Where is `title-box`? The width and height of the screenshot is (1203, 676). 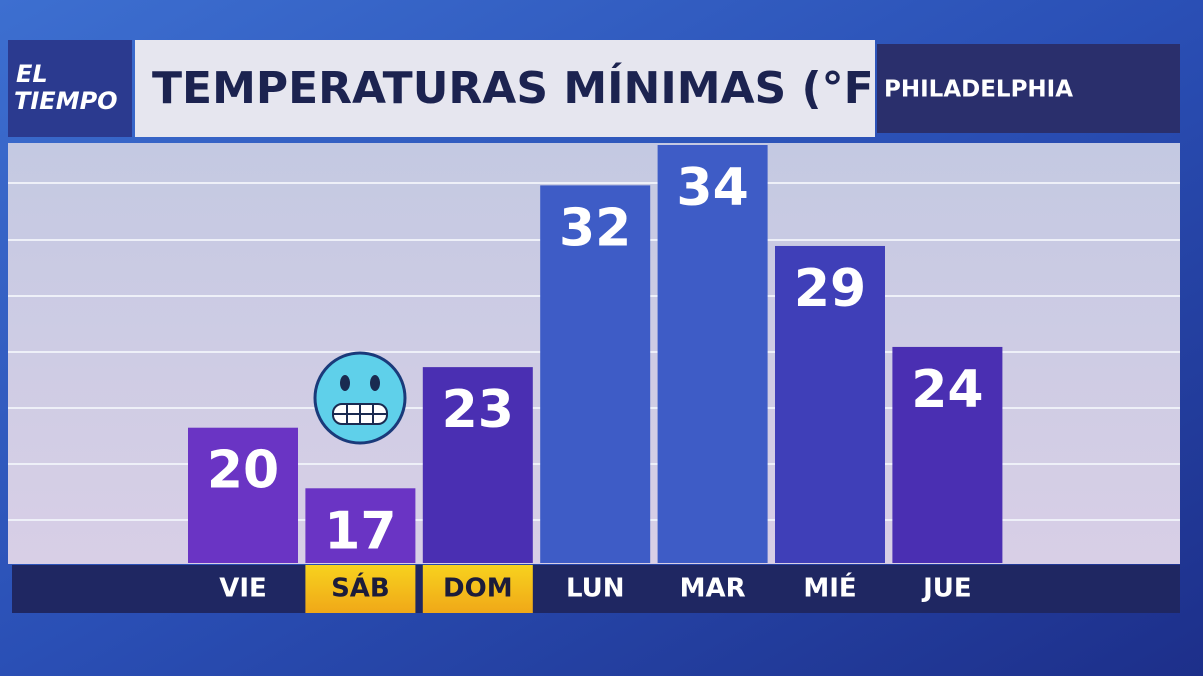
title-box is located at coordinates (505, 88).